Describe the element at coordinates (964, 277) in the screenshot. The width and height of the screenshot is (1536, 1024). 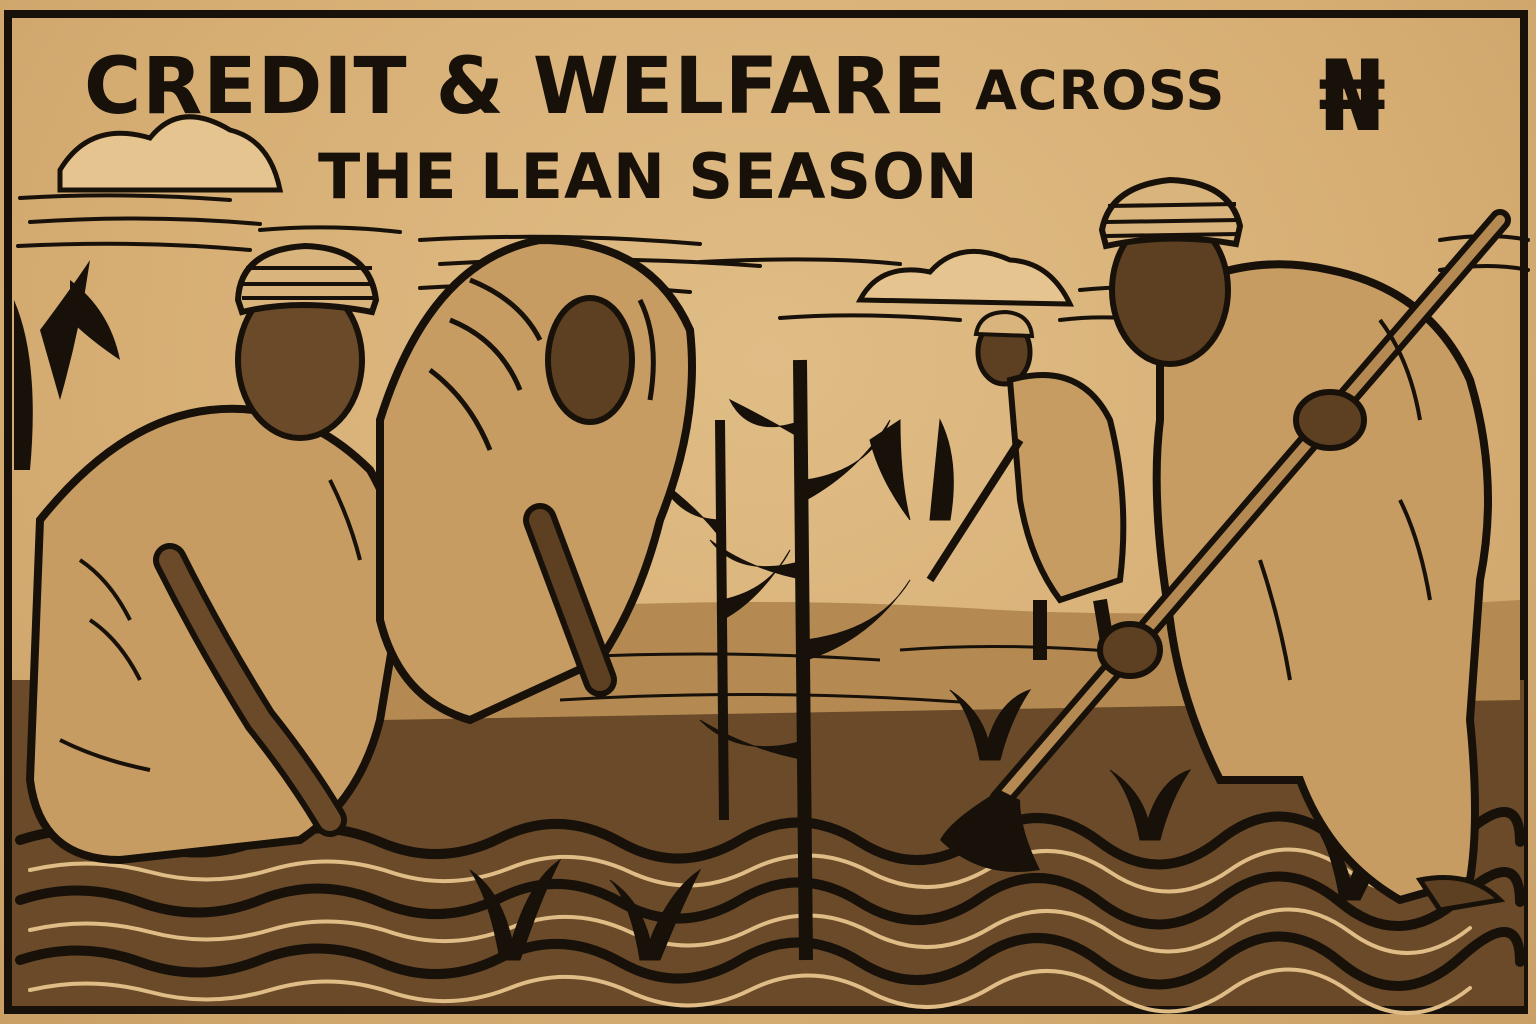
I see `cloud-center` at that location.